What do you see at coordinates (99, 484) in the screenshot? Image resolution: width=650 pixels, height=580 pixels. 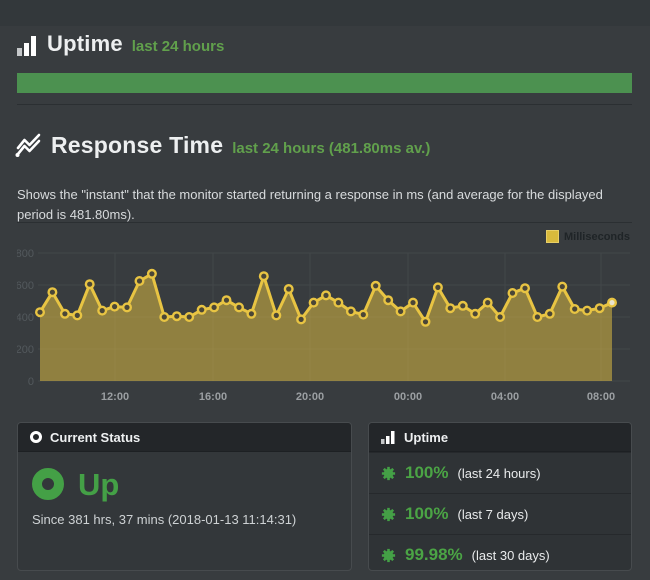 I see `status-value: Up` at bounding box center [99, 484].